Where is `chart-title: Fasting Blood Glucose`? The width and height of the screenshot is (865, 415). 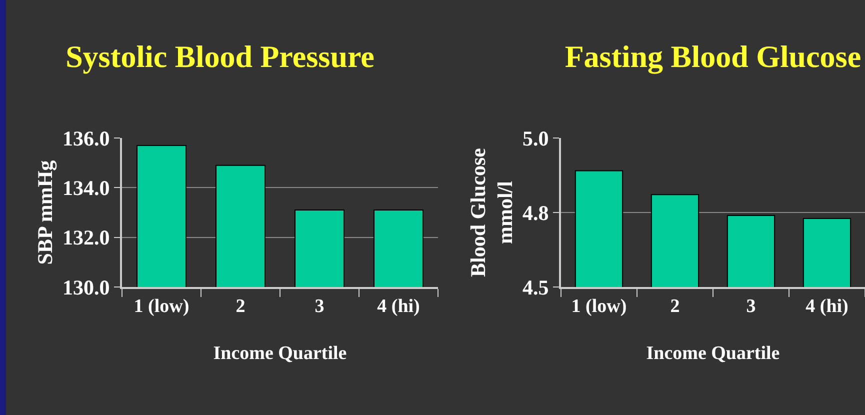 chart-title: Fasting Blood Glucose is located at coordinates (713, 56).